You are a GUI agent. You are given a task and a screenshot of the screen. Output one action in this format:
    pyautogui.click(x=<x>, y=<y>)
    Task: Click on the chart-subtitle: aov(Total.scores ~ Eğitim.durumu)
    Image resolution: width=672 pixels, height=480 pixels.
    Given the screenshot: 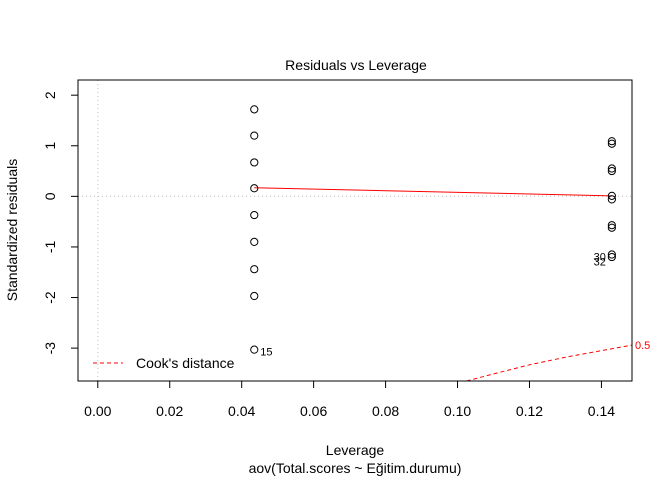 What is the action you would take?
    pyautogui.click(x=355, y=468)
    